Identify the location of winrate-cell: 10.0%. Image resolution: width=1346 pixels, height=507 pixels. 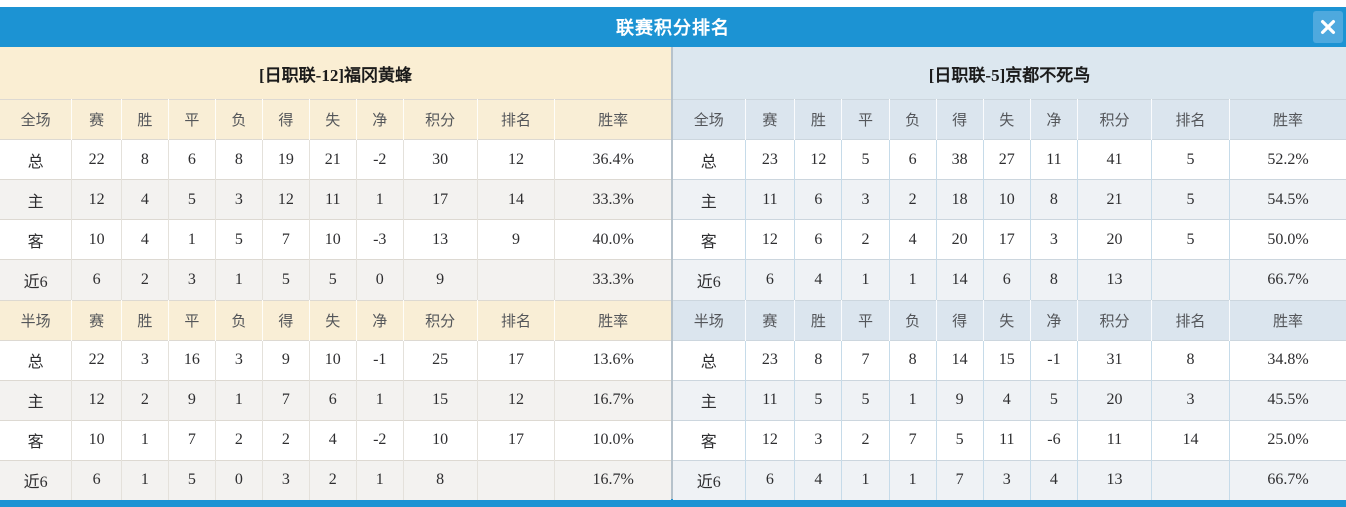
(612, 440).